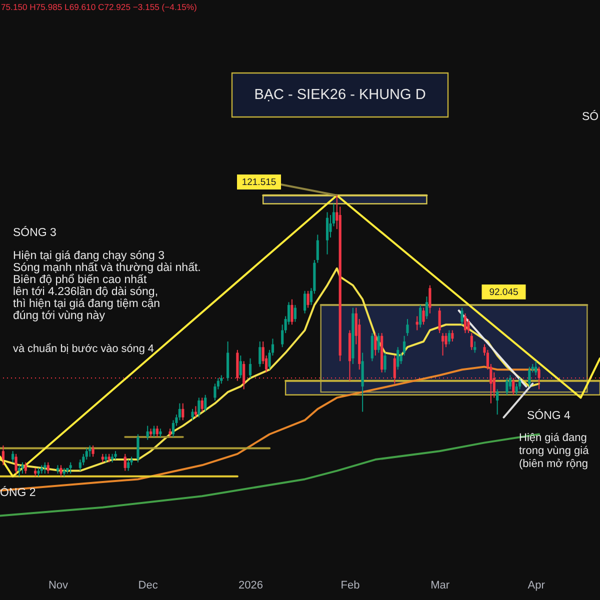 The width and height of the screenshot is (600, 600). Describe the element at coordinates (148, 586) in the screenshot. I see `x-tick-label: Dec` at that location.